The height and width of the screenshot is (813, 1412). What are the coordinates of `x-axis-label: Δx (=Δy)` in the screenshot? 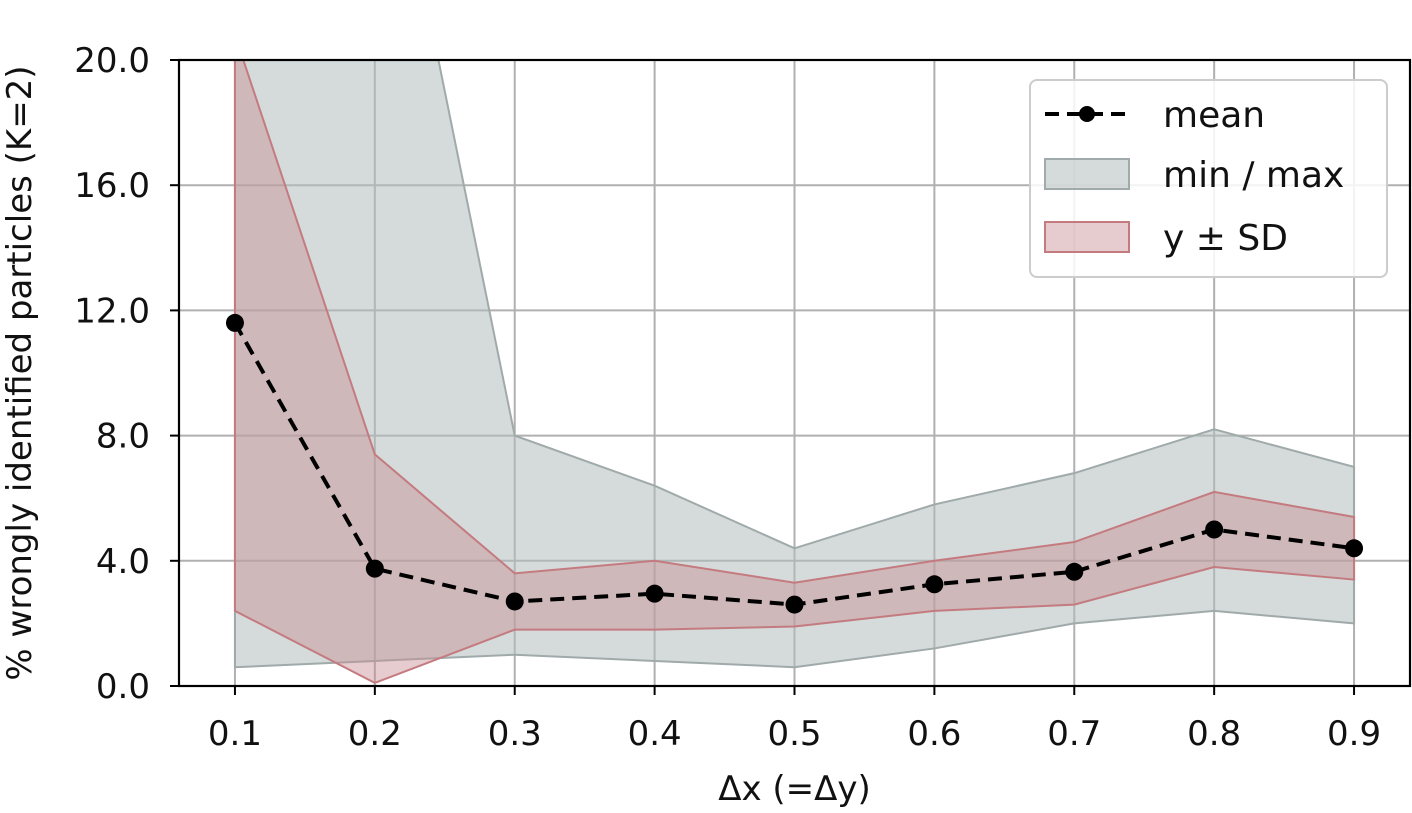 It's located at (794, 789).